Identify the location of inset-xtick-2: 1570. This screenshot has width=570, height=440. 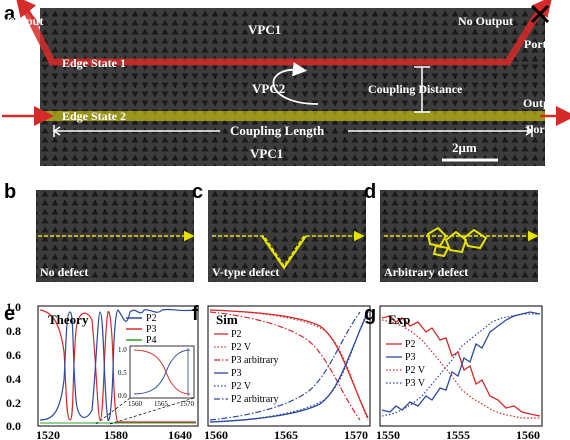
(187, 404).